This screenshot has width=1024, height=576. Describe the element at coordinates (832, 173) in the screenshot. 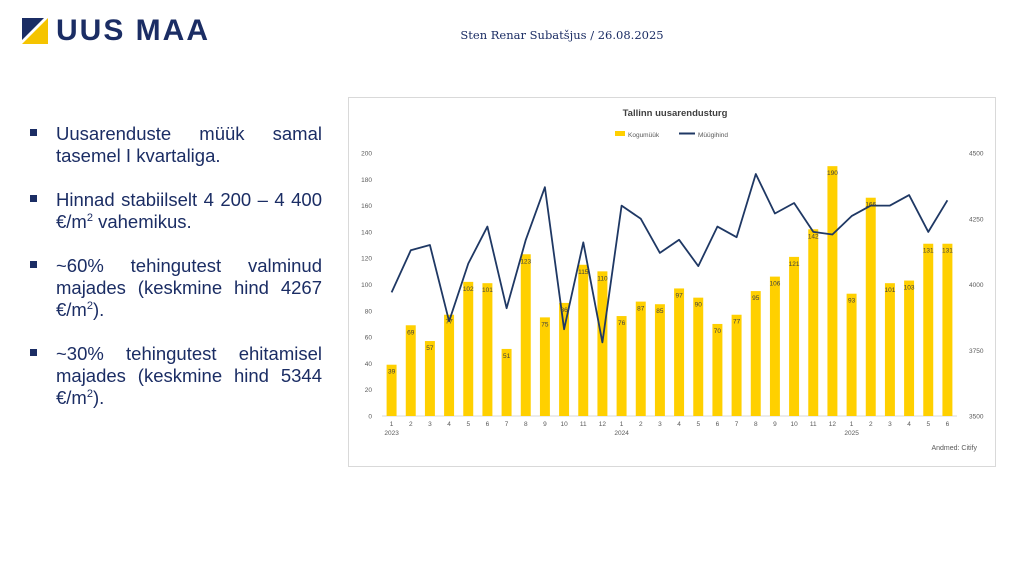

I see `bar-data-label: 190` at that location.